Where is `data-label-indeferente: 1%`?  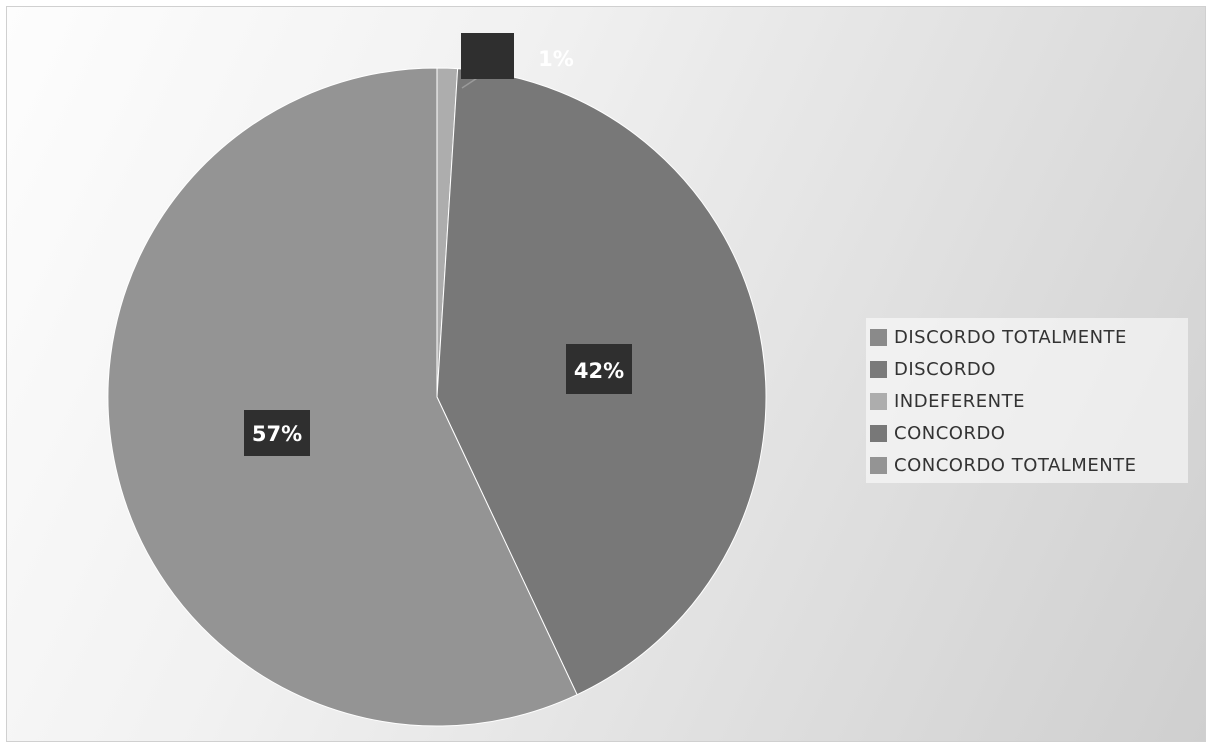 data-label-indeferente: 1% is located at coordinates (556, 59).